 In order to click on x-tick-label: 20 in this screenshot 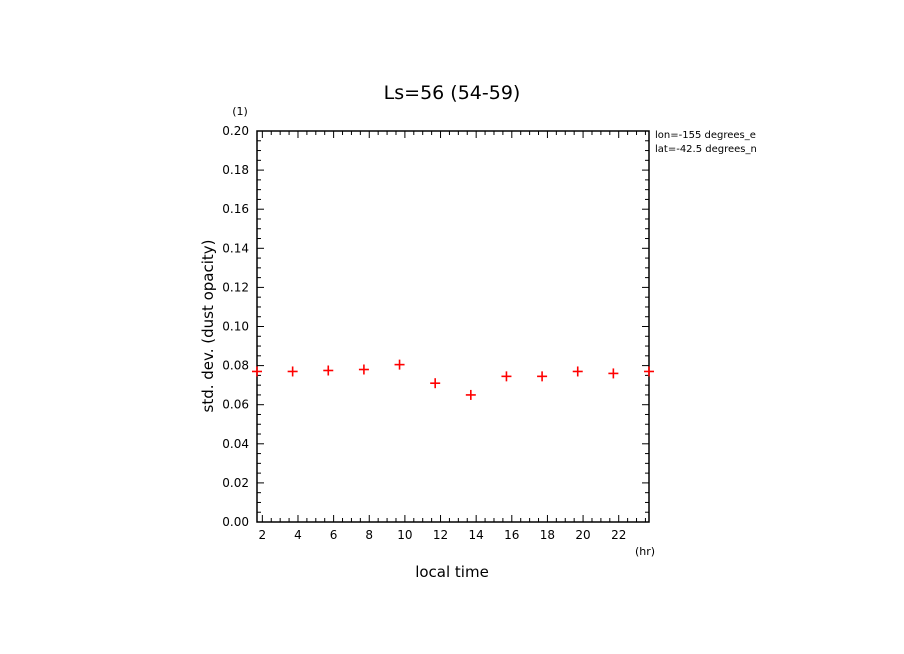, I will do `click(582, 535)`.